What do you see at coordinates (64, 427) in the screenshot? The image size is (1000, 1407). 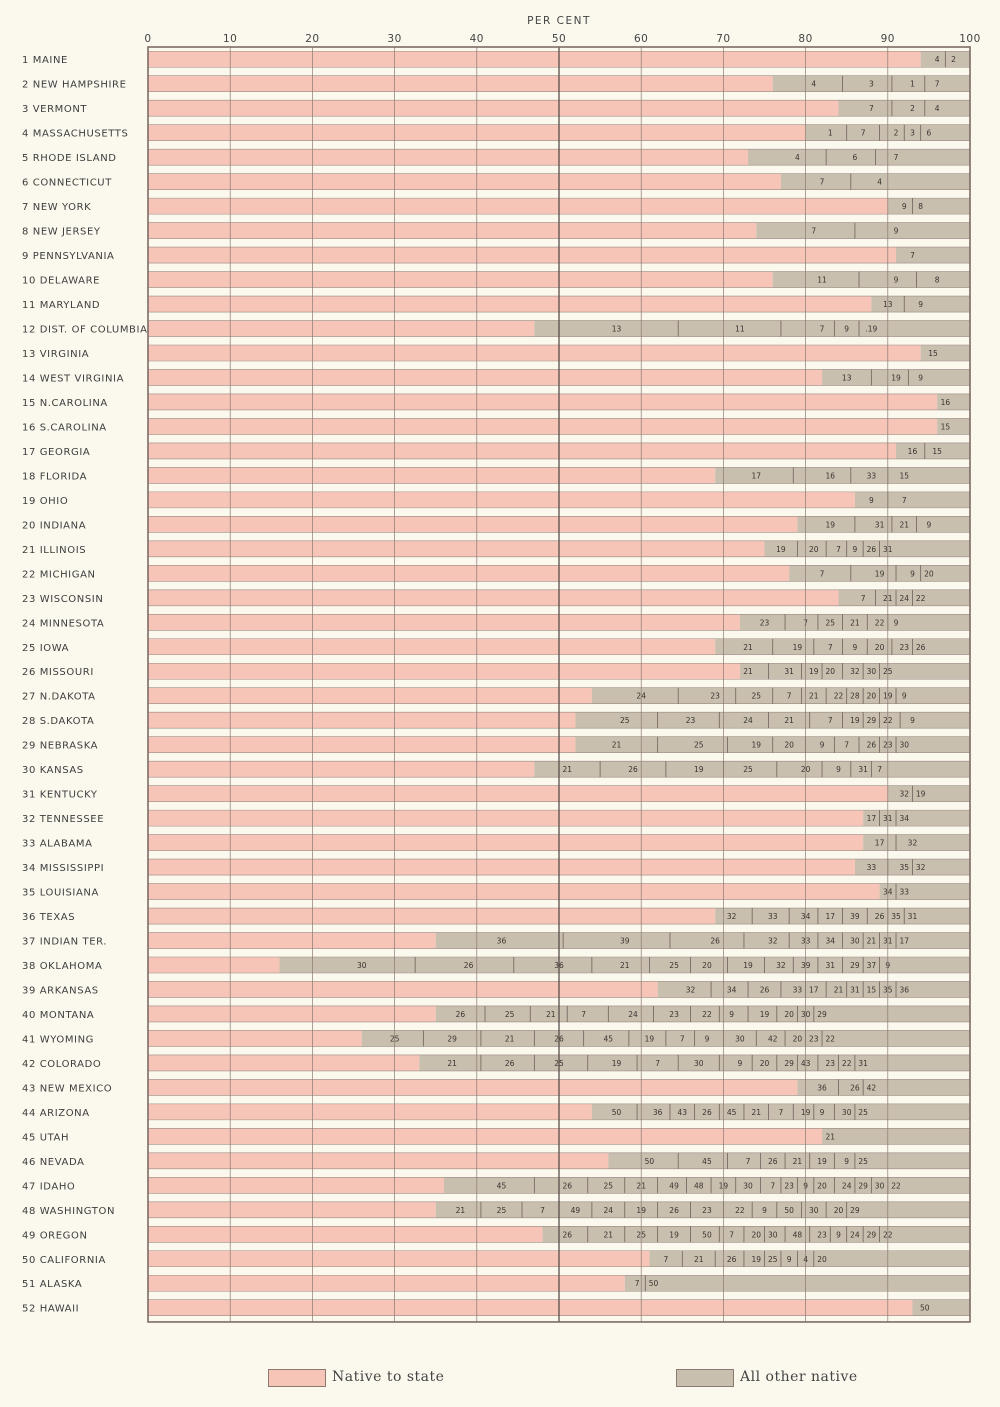 I see `state-label: 16 S.CAROLINA` at bounding box center [64, 427].